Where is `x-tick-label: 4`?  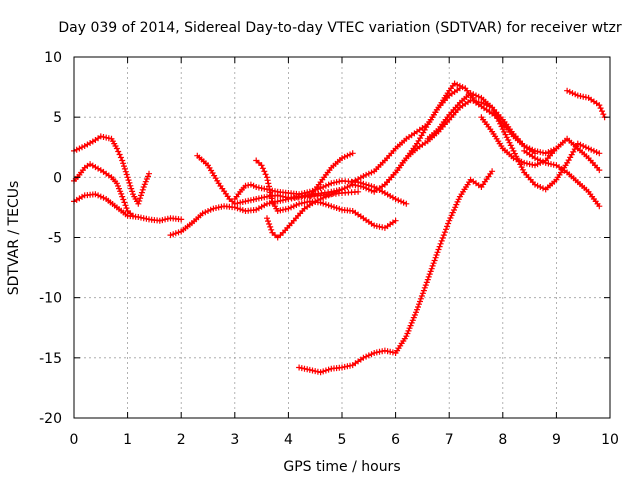
x-tick-label: 4 is located at coordinates (288, 440).